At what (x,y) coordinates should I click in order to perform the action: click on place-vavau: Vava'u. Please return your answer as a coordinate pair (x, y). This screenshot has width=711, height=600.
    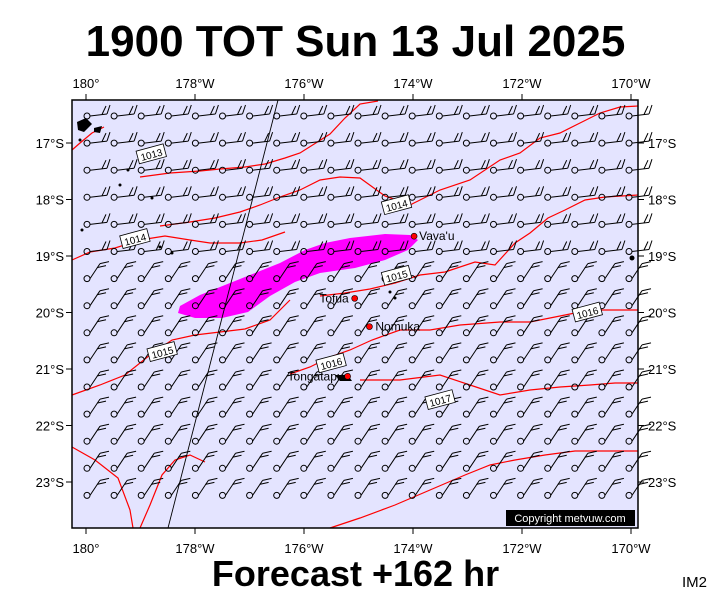
    Looking at the image, I should click on (432, 236).